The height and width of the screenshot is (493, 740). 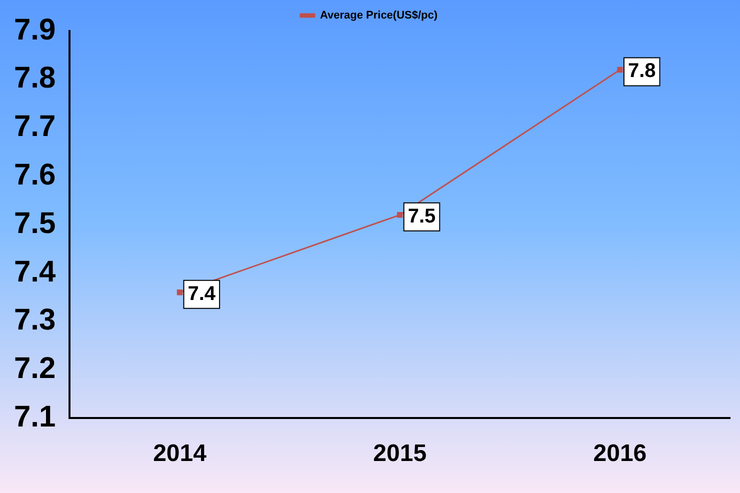 I want to click on x-tick-label: 2014, so click(x=180, y=454).